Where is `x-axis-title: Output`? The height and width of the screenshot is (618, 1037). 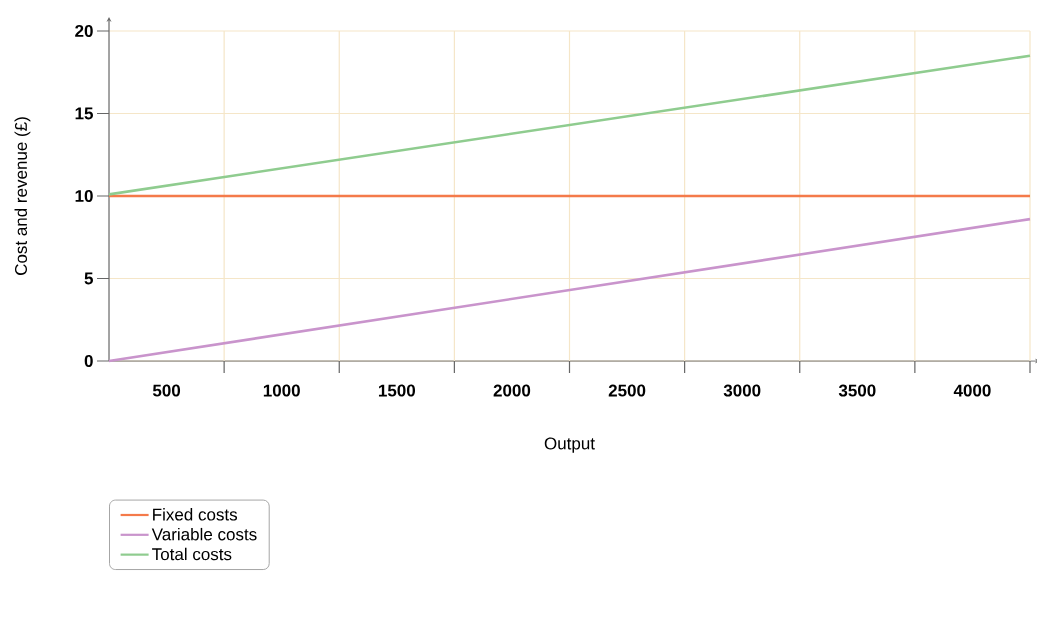
x-axis-title: Output is located at coordinates (569, 445).